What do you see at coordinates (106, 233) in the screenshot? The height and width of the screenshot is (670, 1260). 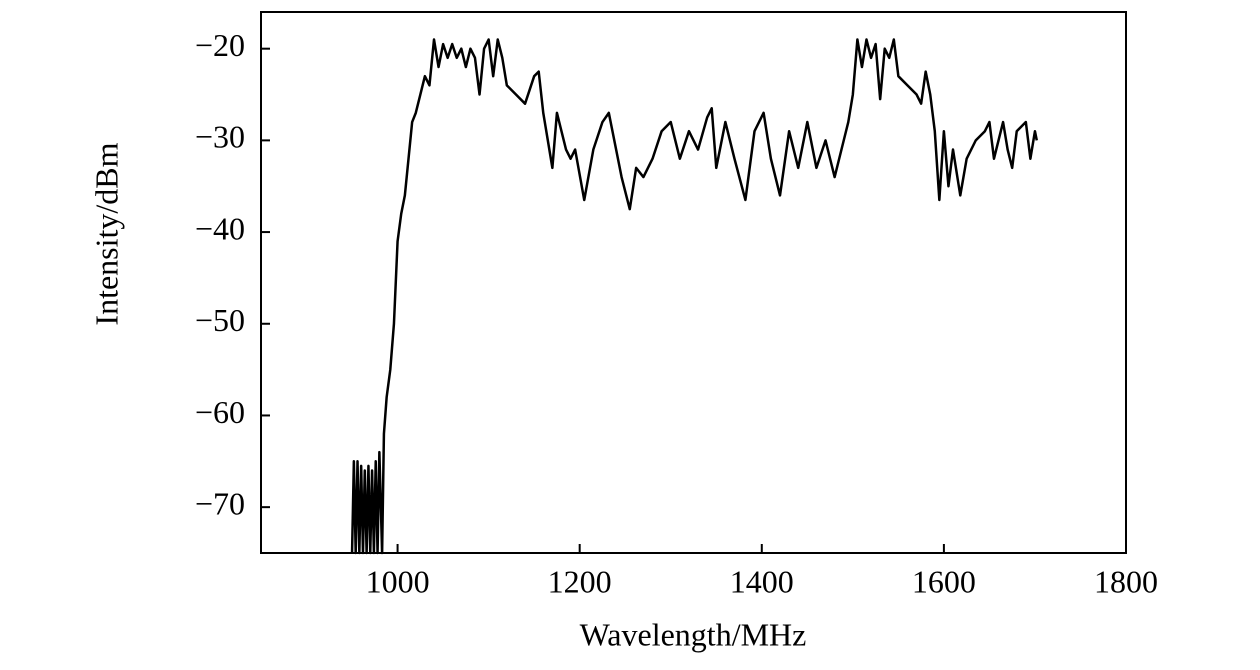 I see `y-axis-label: Intensity/dBm` at bounding box center [106, 233].